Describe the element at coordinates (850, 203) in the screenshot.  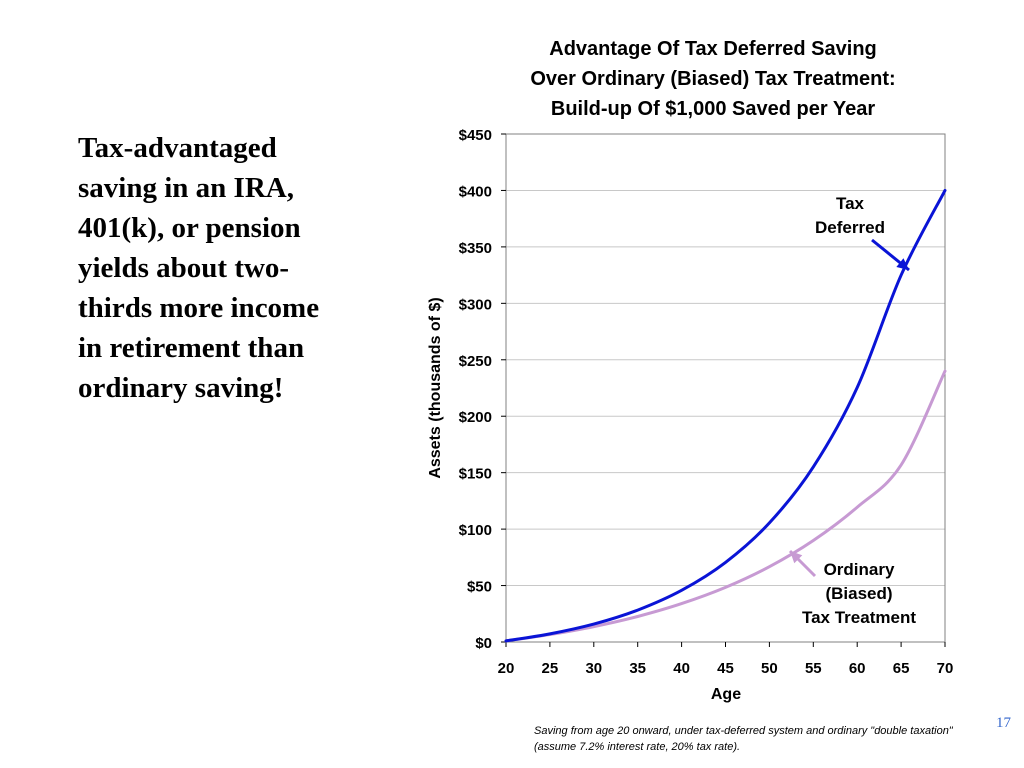
I see `series-label-line: Tax` at that location.